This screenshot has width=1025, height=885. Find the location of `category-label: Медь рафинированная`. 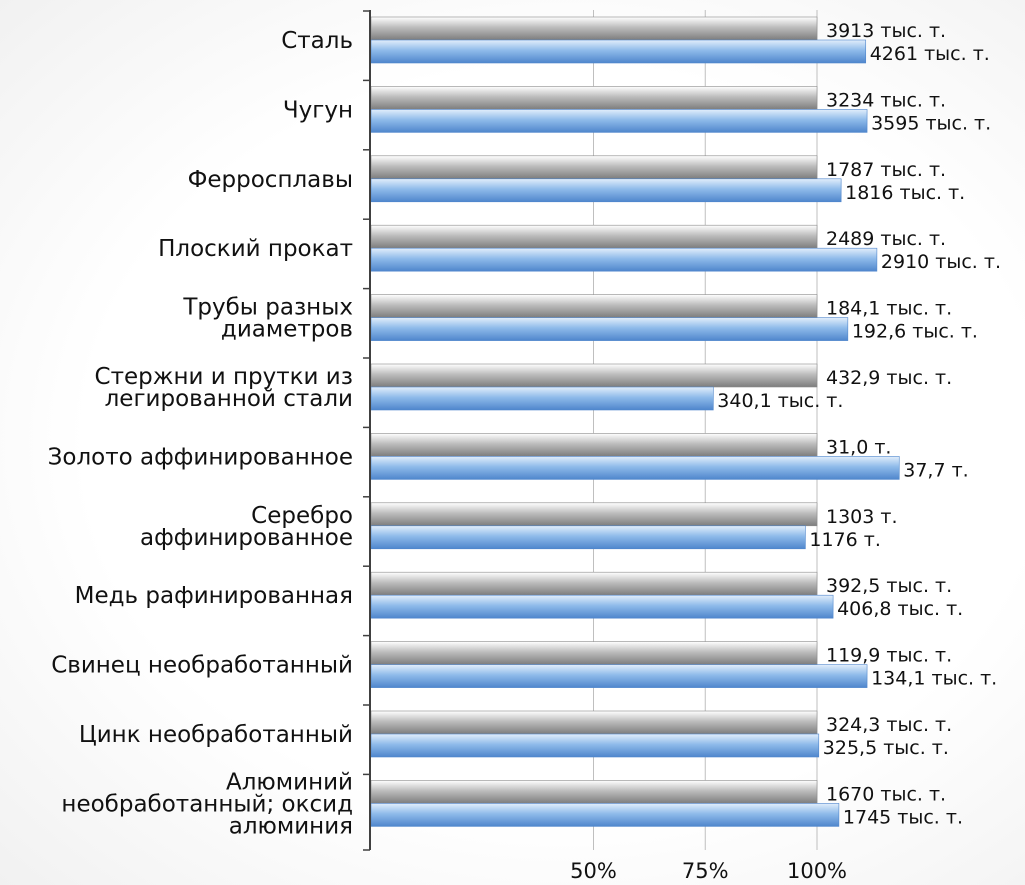

category-label: Медь рафинированная is located at coordinates (214, 596).